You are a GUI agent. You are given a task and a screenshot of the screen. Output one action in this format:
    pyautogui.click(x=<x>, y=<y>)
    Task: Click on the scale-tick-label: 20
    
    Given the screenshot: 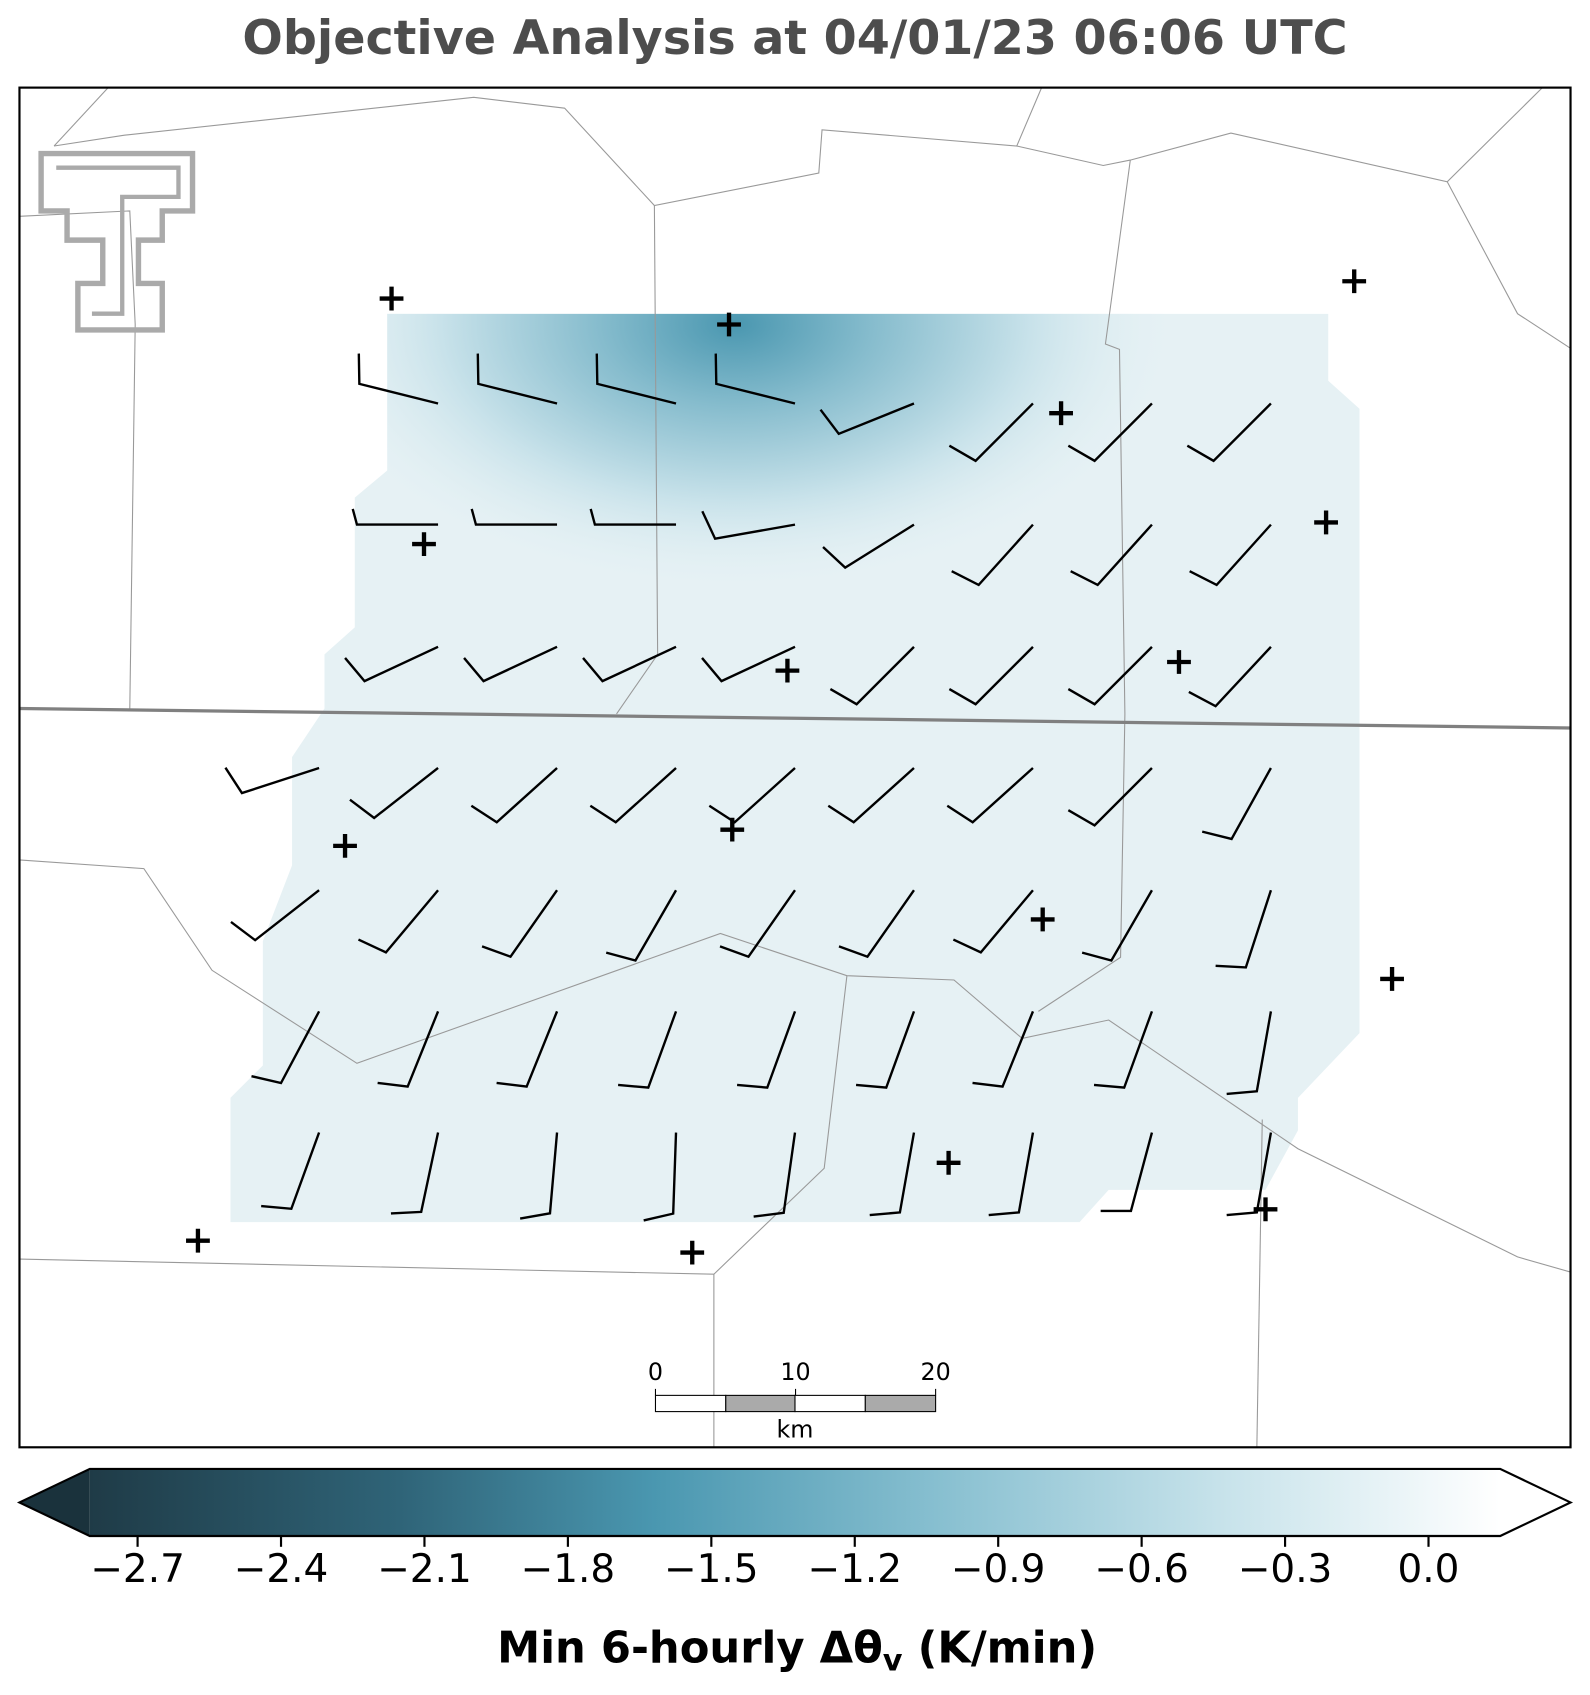 What is the action you would take?
    pyautogui.click(x=935, y=1372)
    